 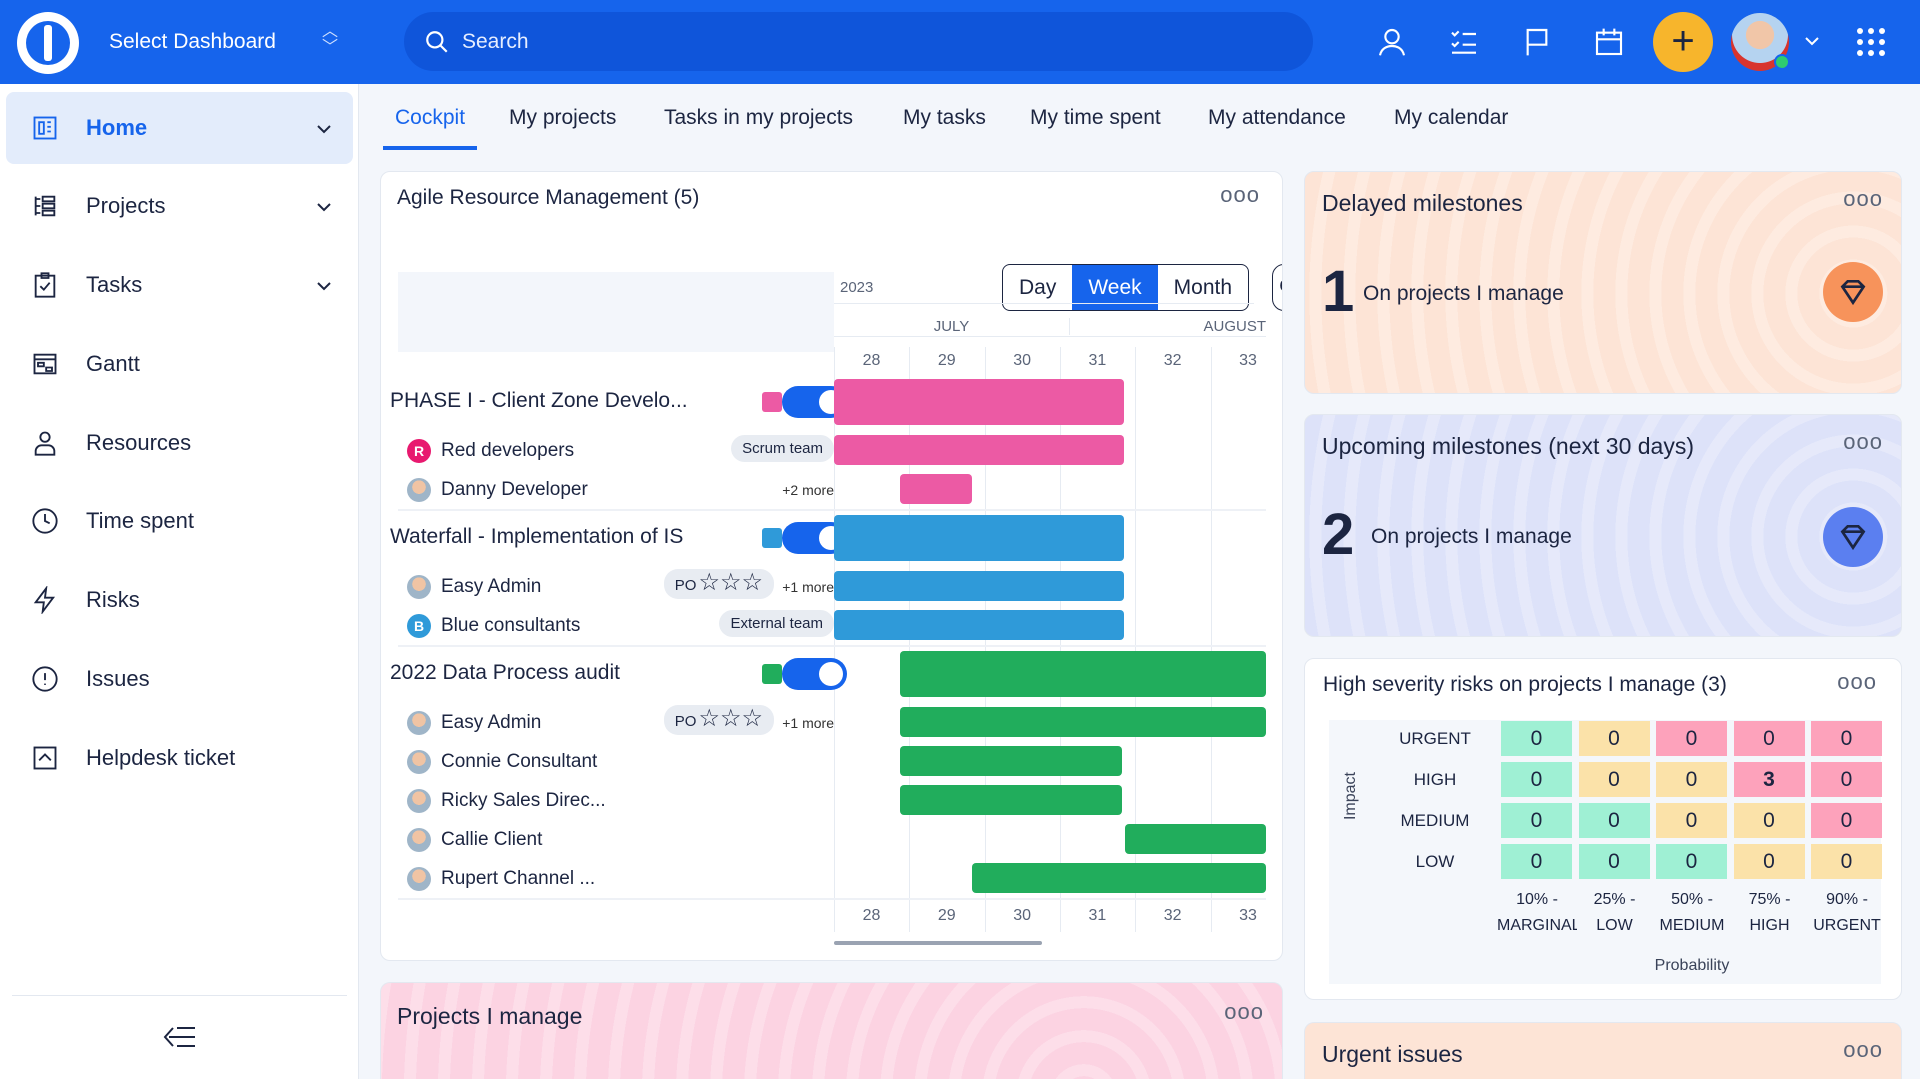 What do you see at coordinates (1508, 446) in the screenshot?
I see `widget-title: Upcoming milestones (next 30 days)` at bounding box center [1508, 446].